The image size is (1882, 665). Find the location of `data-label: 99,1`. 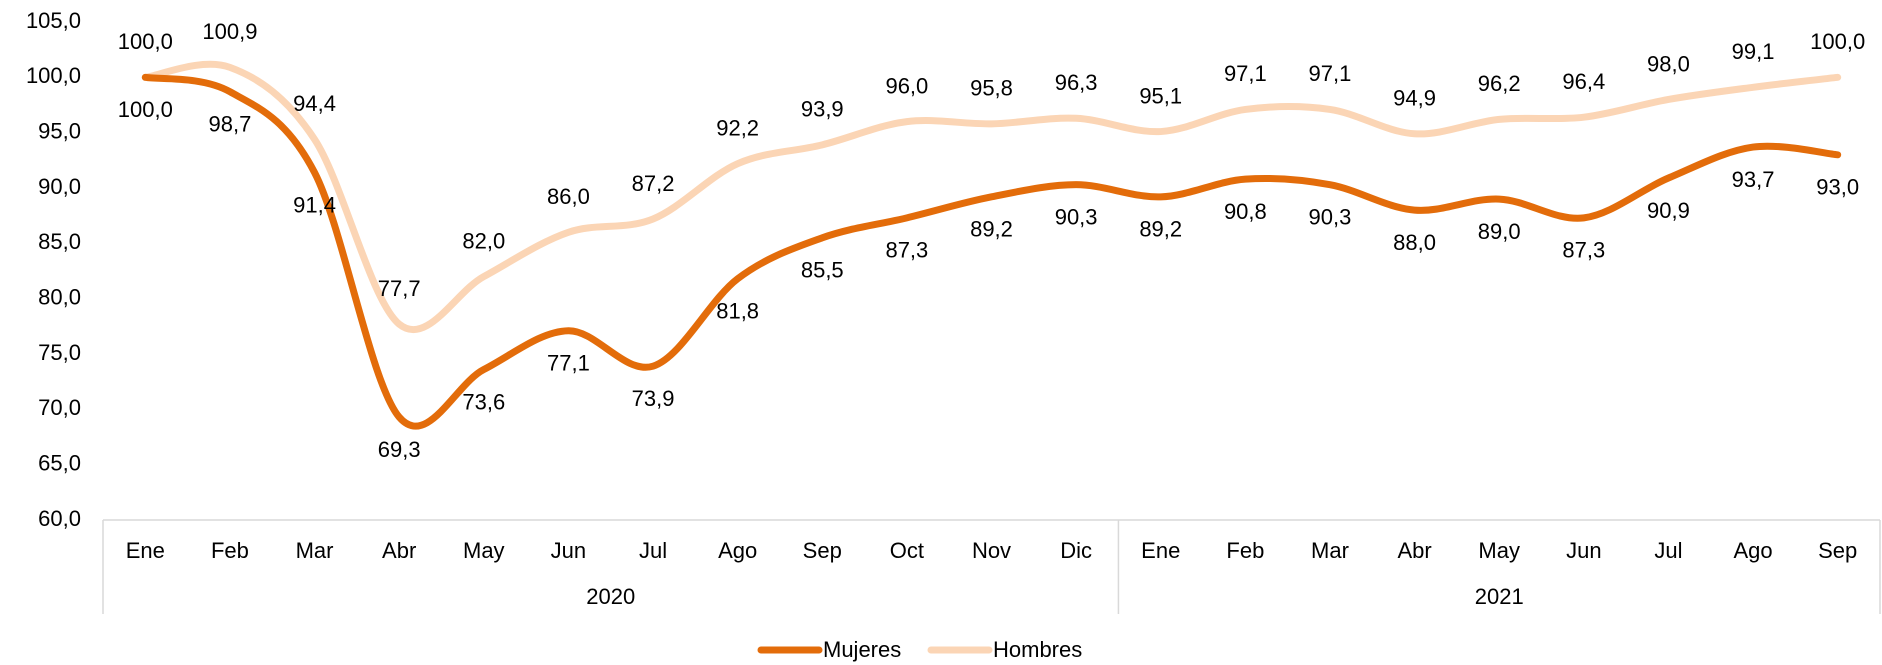

data-label: 99,1 is located at coordinates (1753, 51).